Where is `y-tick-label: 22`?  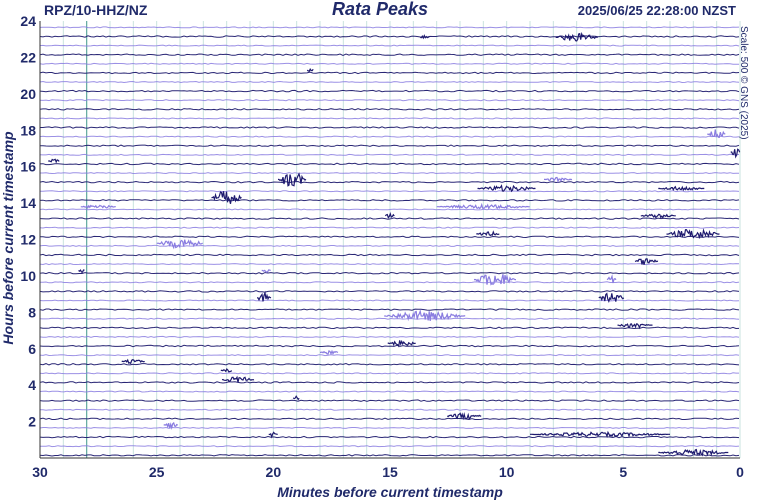
y-tick-label: 22 is located at coordinates (28, 57).